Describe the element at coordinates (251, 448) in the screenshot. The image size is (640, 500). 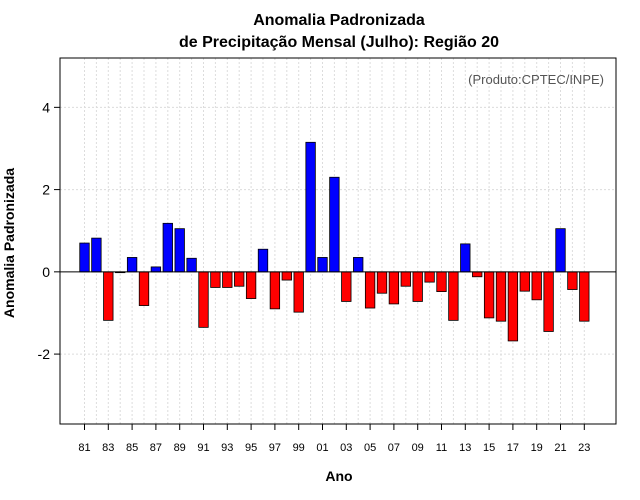
I see `x-tick-label: 95` at that location.